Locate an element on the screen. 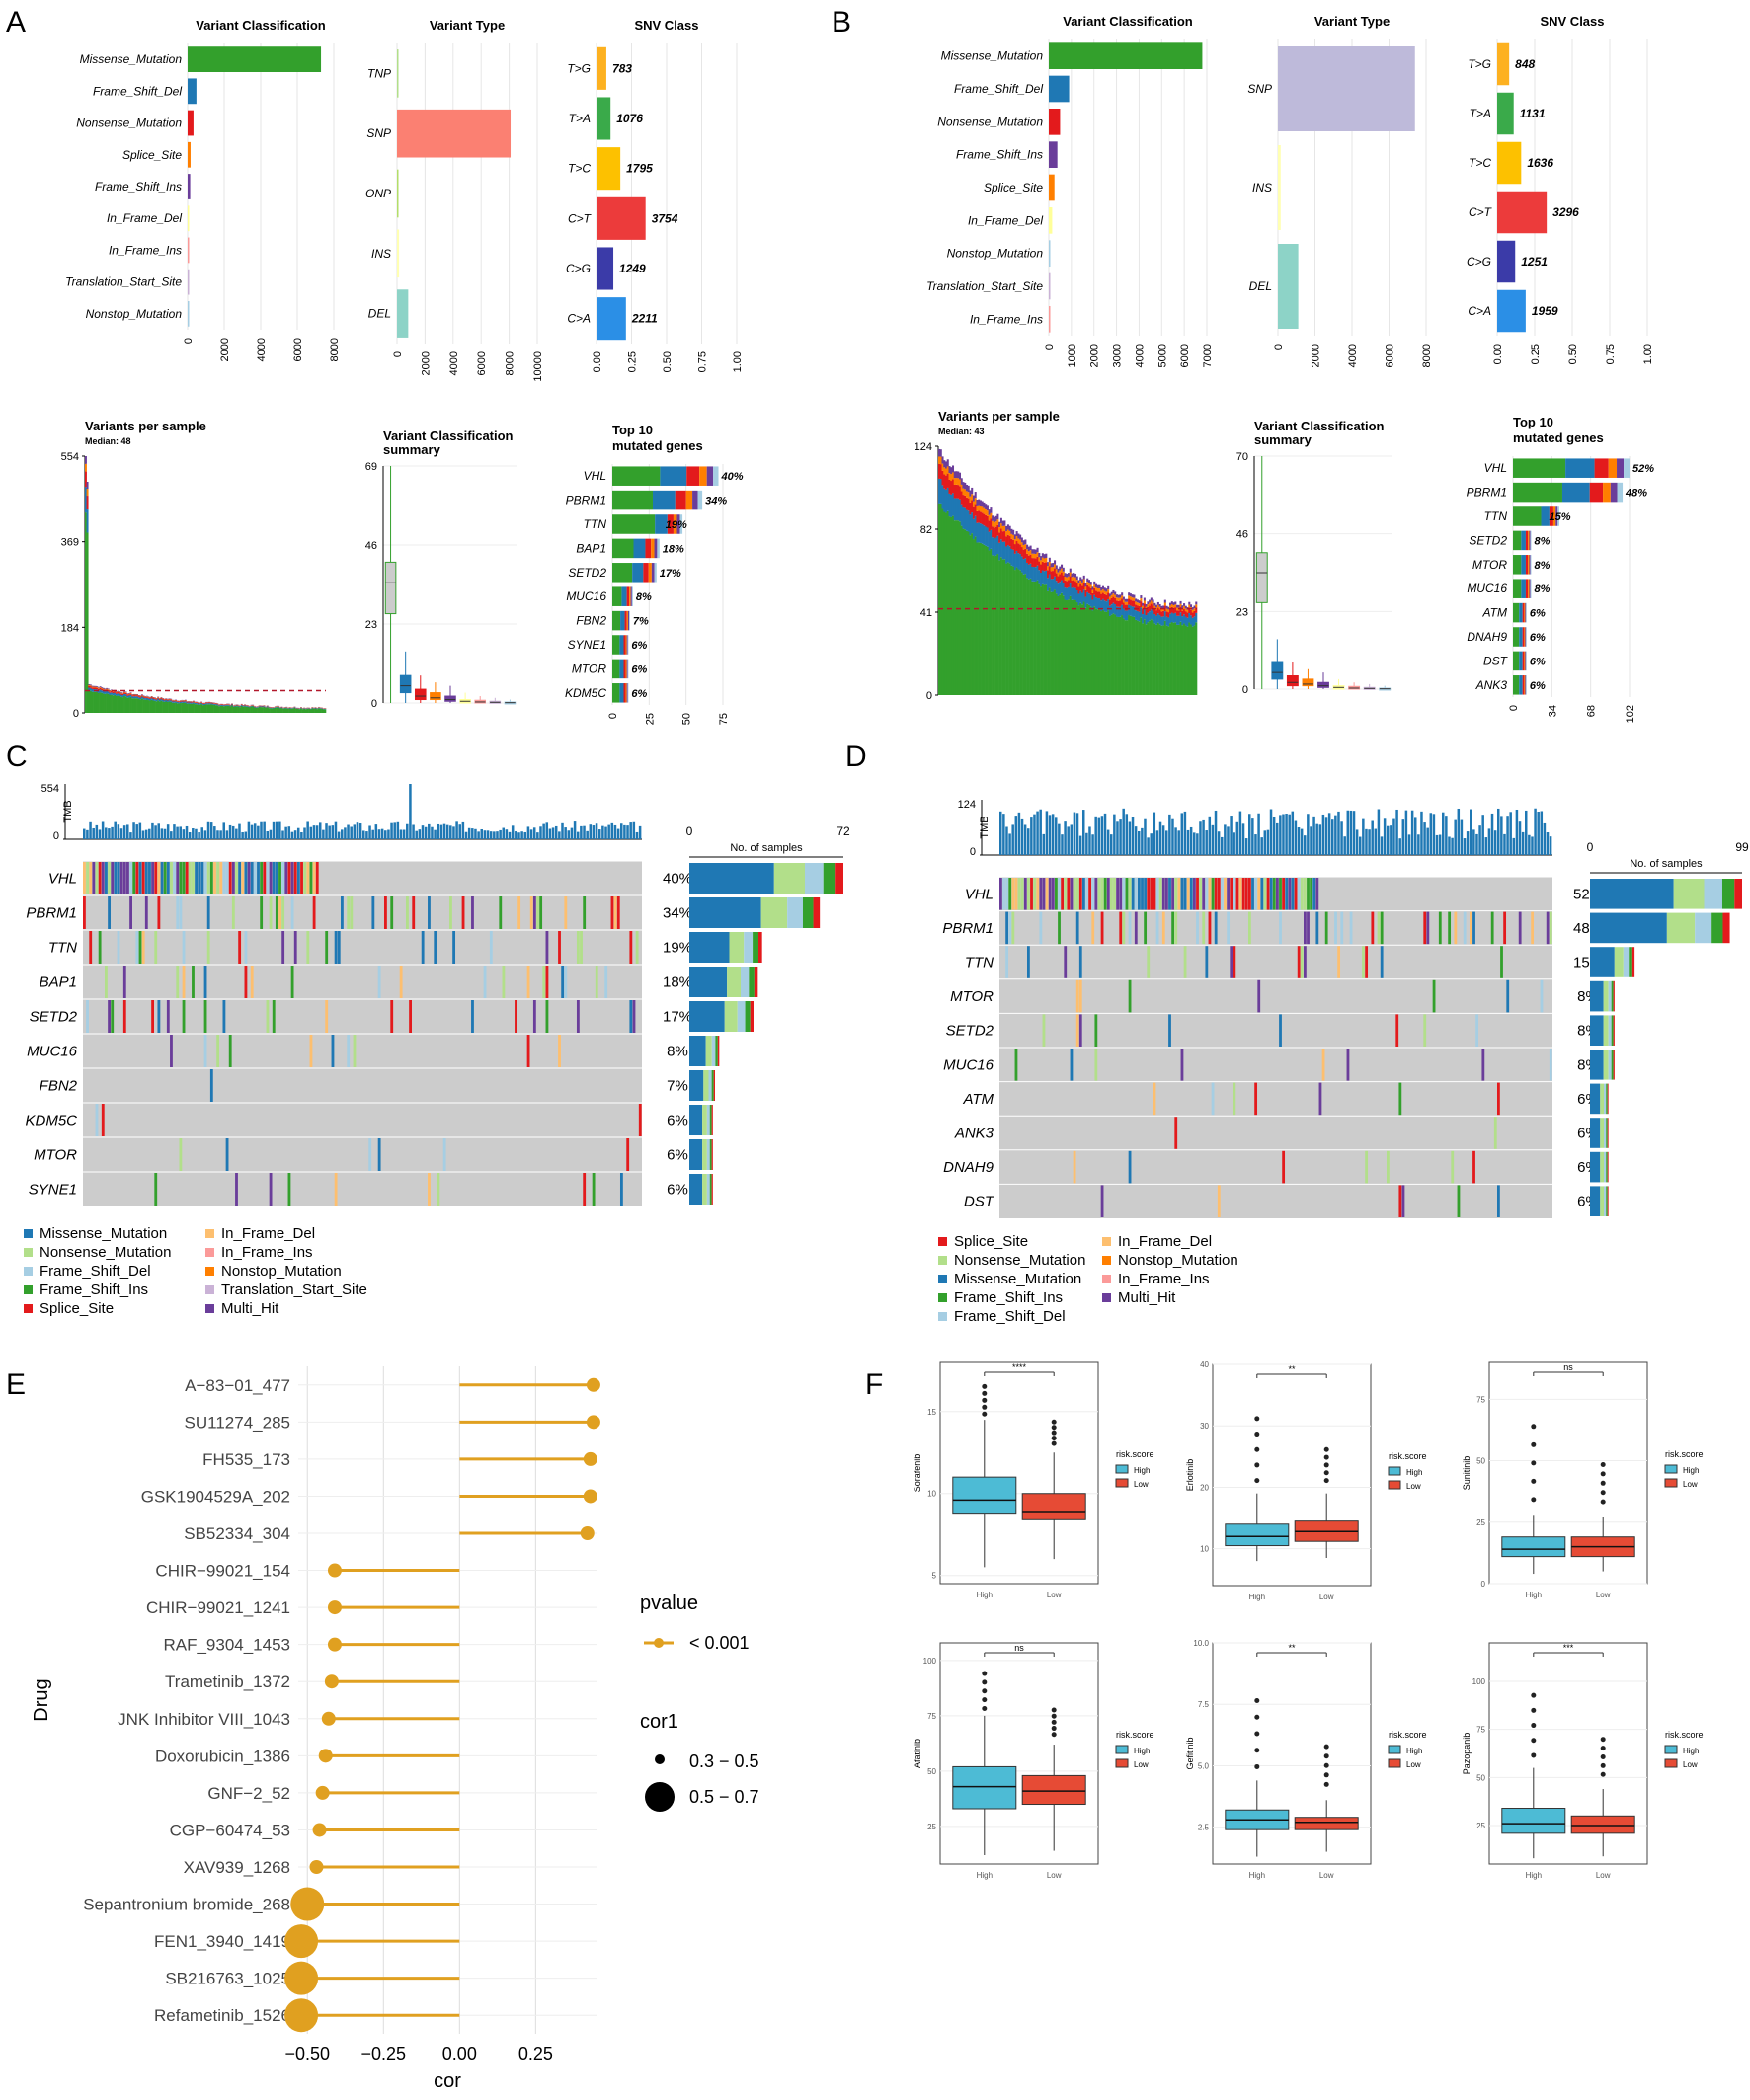  x-tick-label: High is located at coordinates (985, 1875).